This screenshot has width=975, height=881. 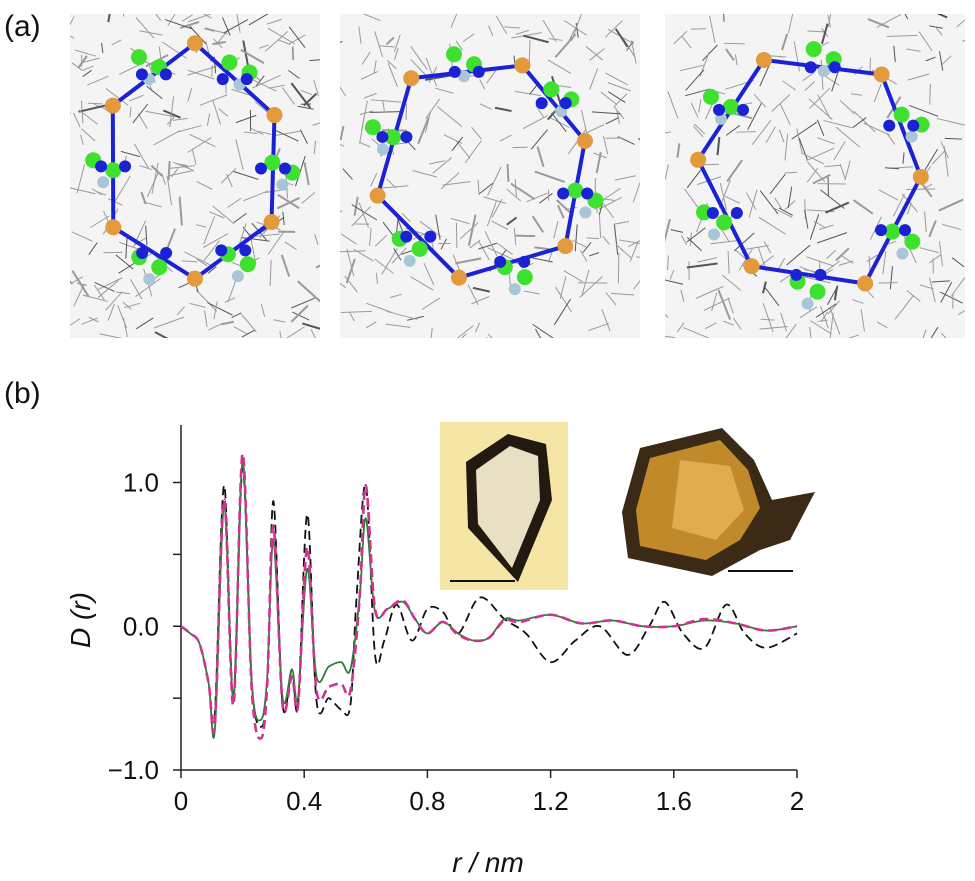 What do you see at coordinates (133, 770) in the screenshot?
I see `y-tick-label: −1.0` at bounding box center [133, 770].